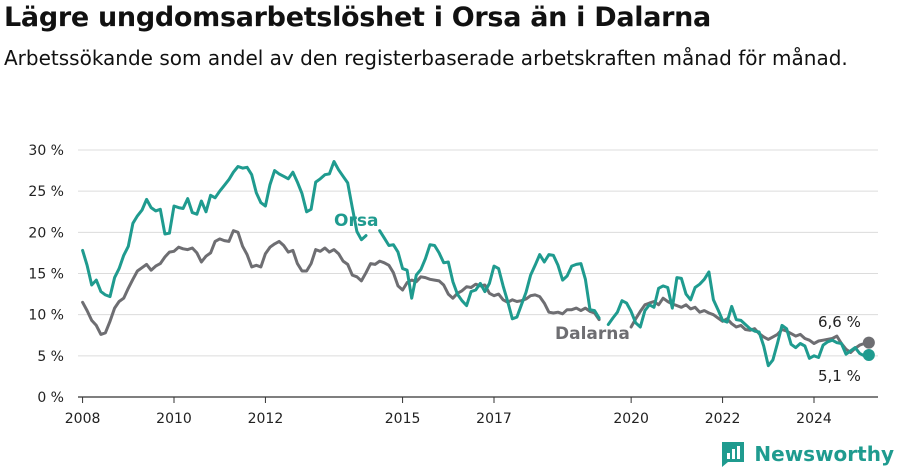 The height and width of the screenshot is (474, 900). I want to click on y-tick-label: 30 %, so click(46, 151).